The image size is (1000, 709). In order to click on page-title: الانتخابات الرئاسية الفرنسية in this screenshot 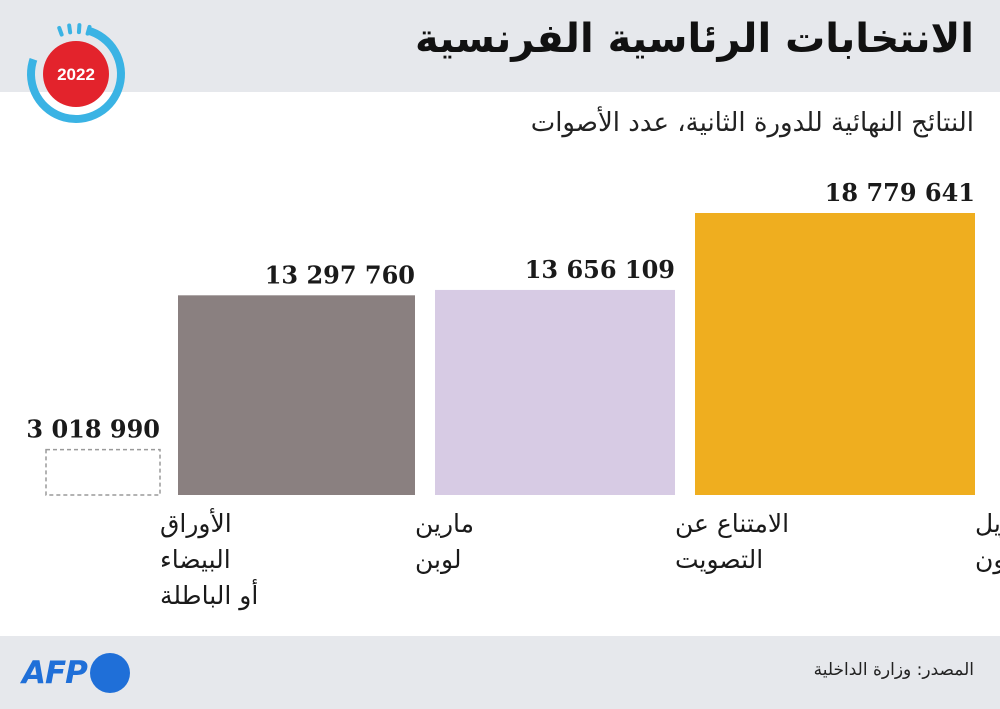, I will do `click(694, 39)`.